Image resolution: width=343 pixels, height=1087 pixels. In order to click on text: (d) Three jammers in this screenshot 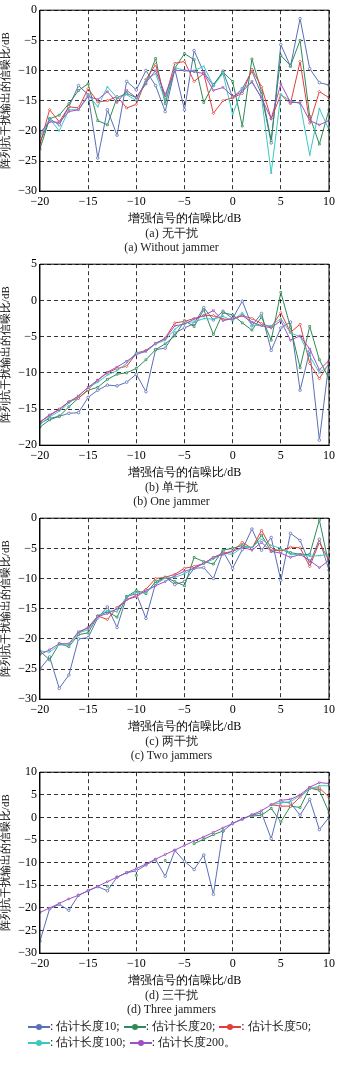, I will do `click(171, 1009)`.